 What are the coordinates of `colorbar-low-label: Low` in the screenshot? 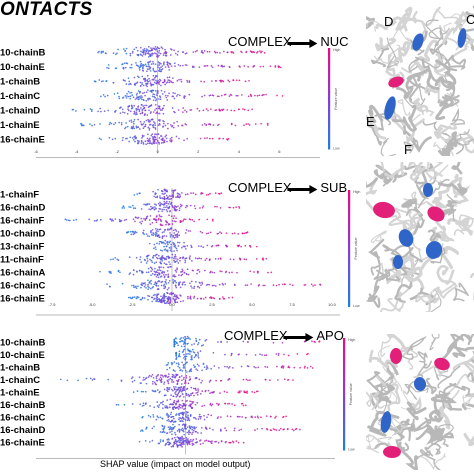 It's located at (336, 149).